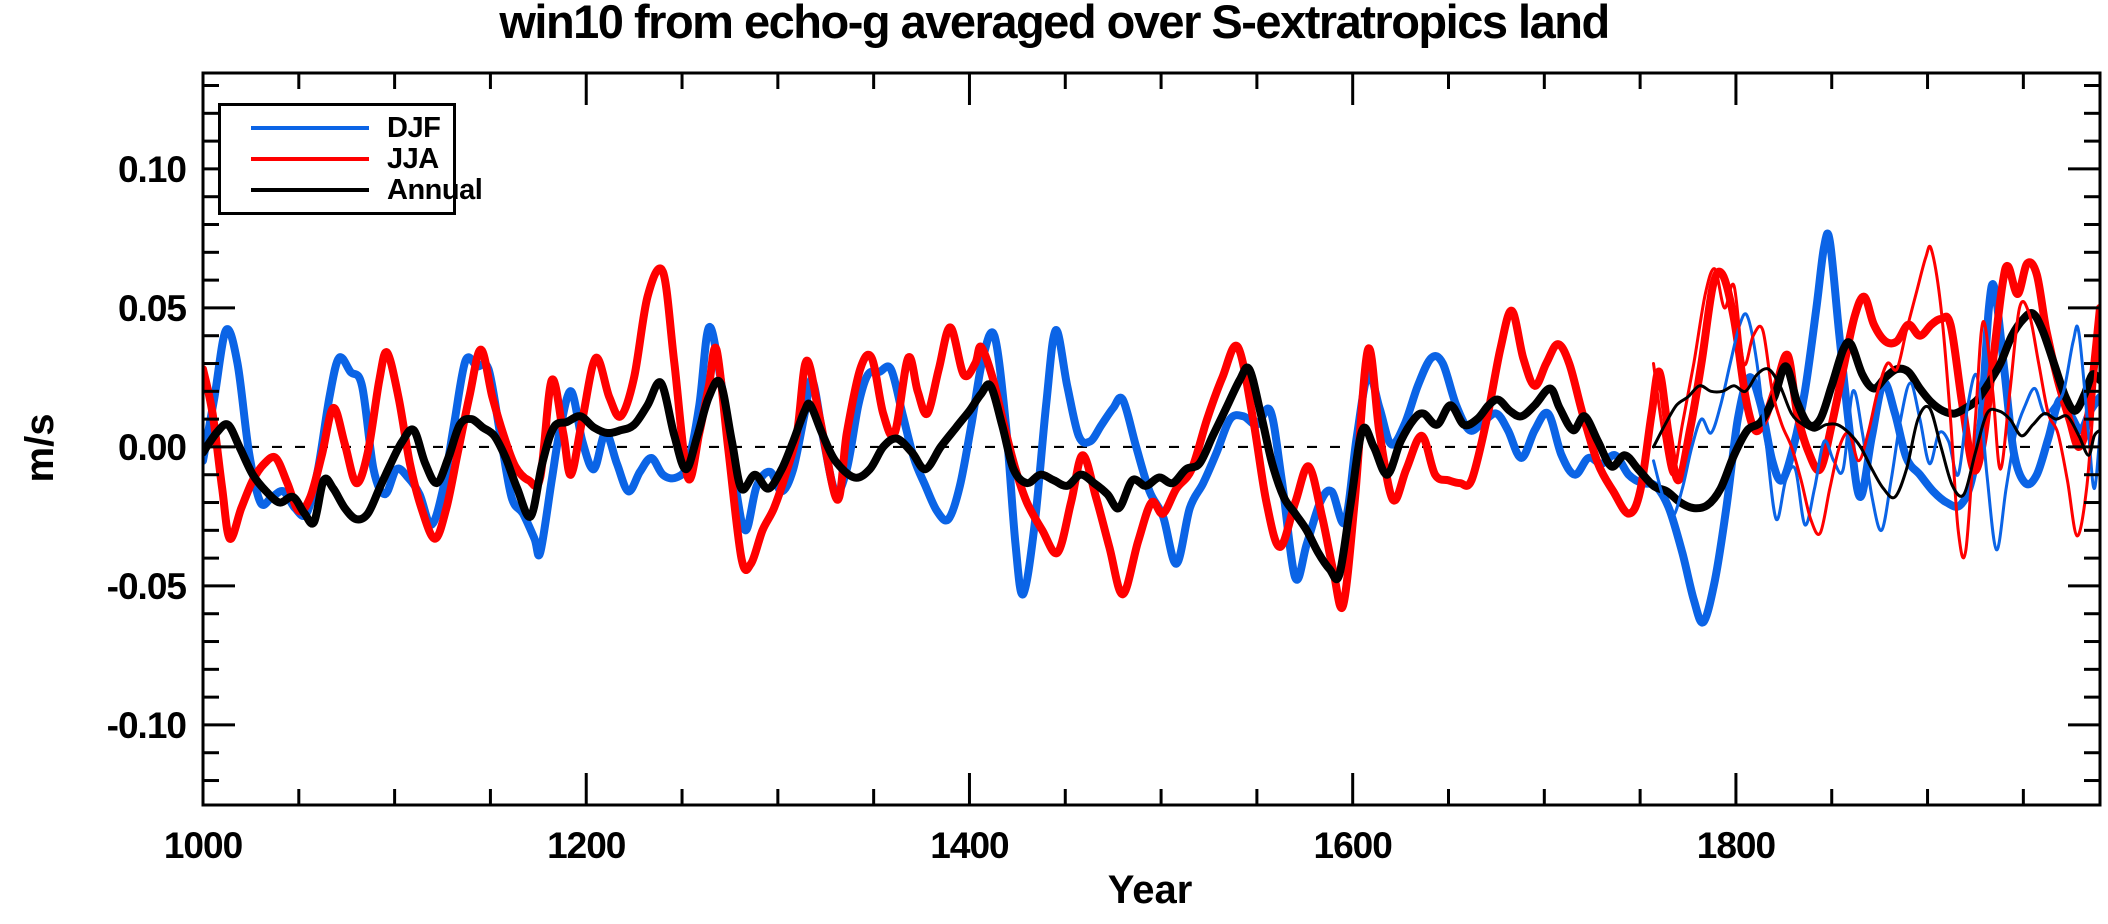 Image resolution: width=2108 pixels, height=924 pixels. Describe the element at coordinates (414, 127) in the screenshot. I see `legend-label-djf: DJF` at that location.